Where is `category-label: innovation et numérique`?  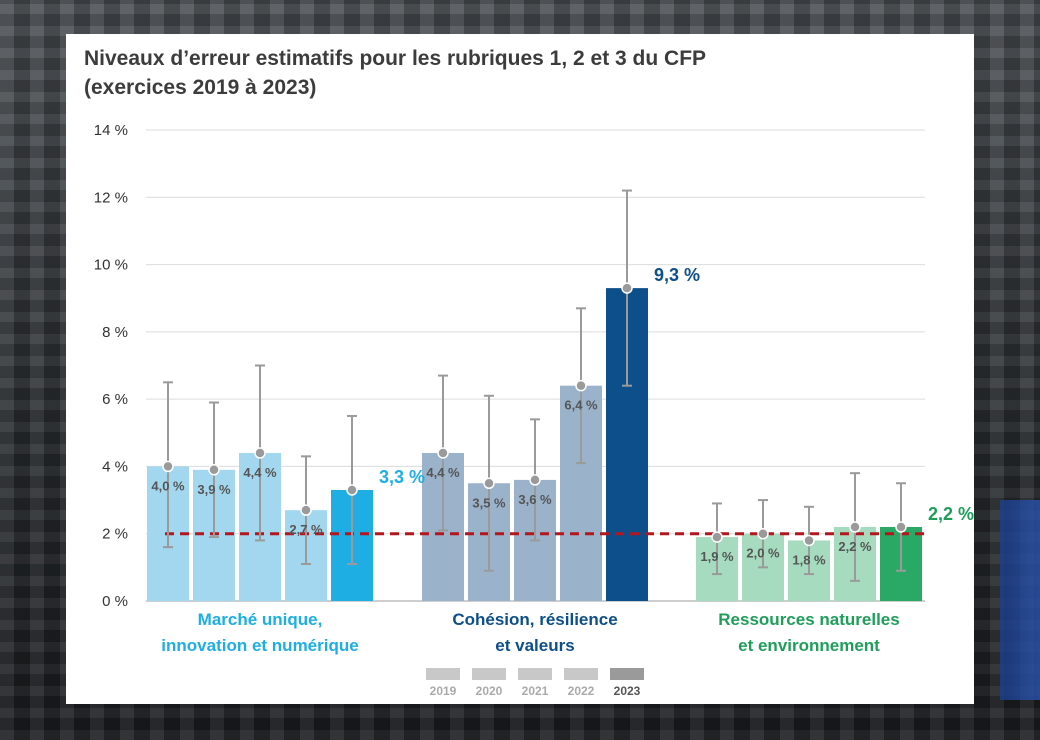 category-label: innovation et numérique is located at coordinates (259, 645).